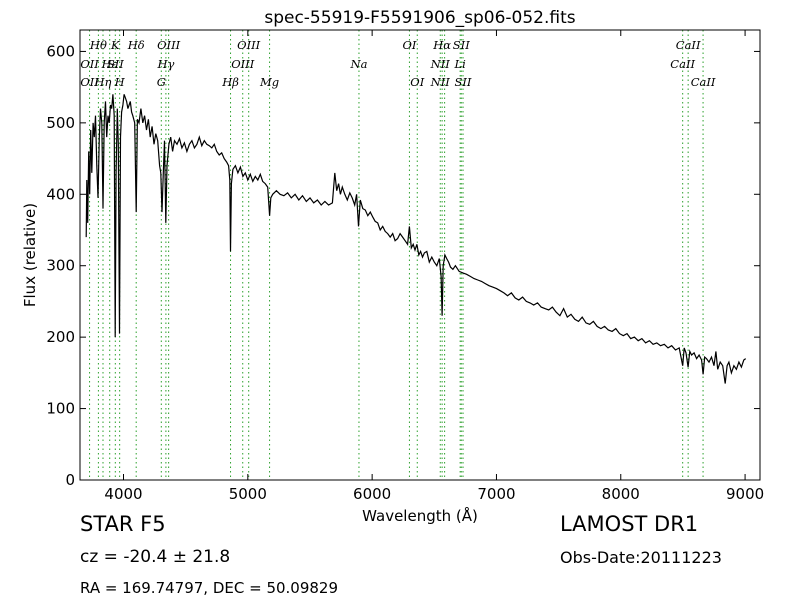 The height and width of the screenshot is (600, 800). I want to click on line-marker-label: G, so click(161, 82).